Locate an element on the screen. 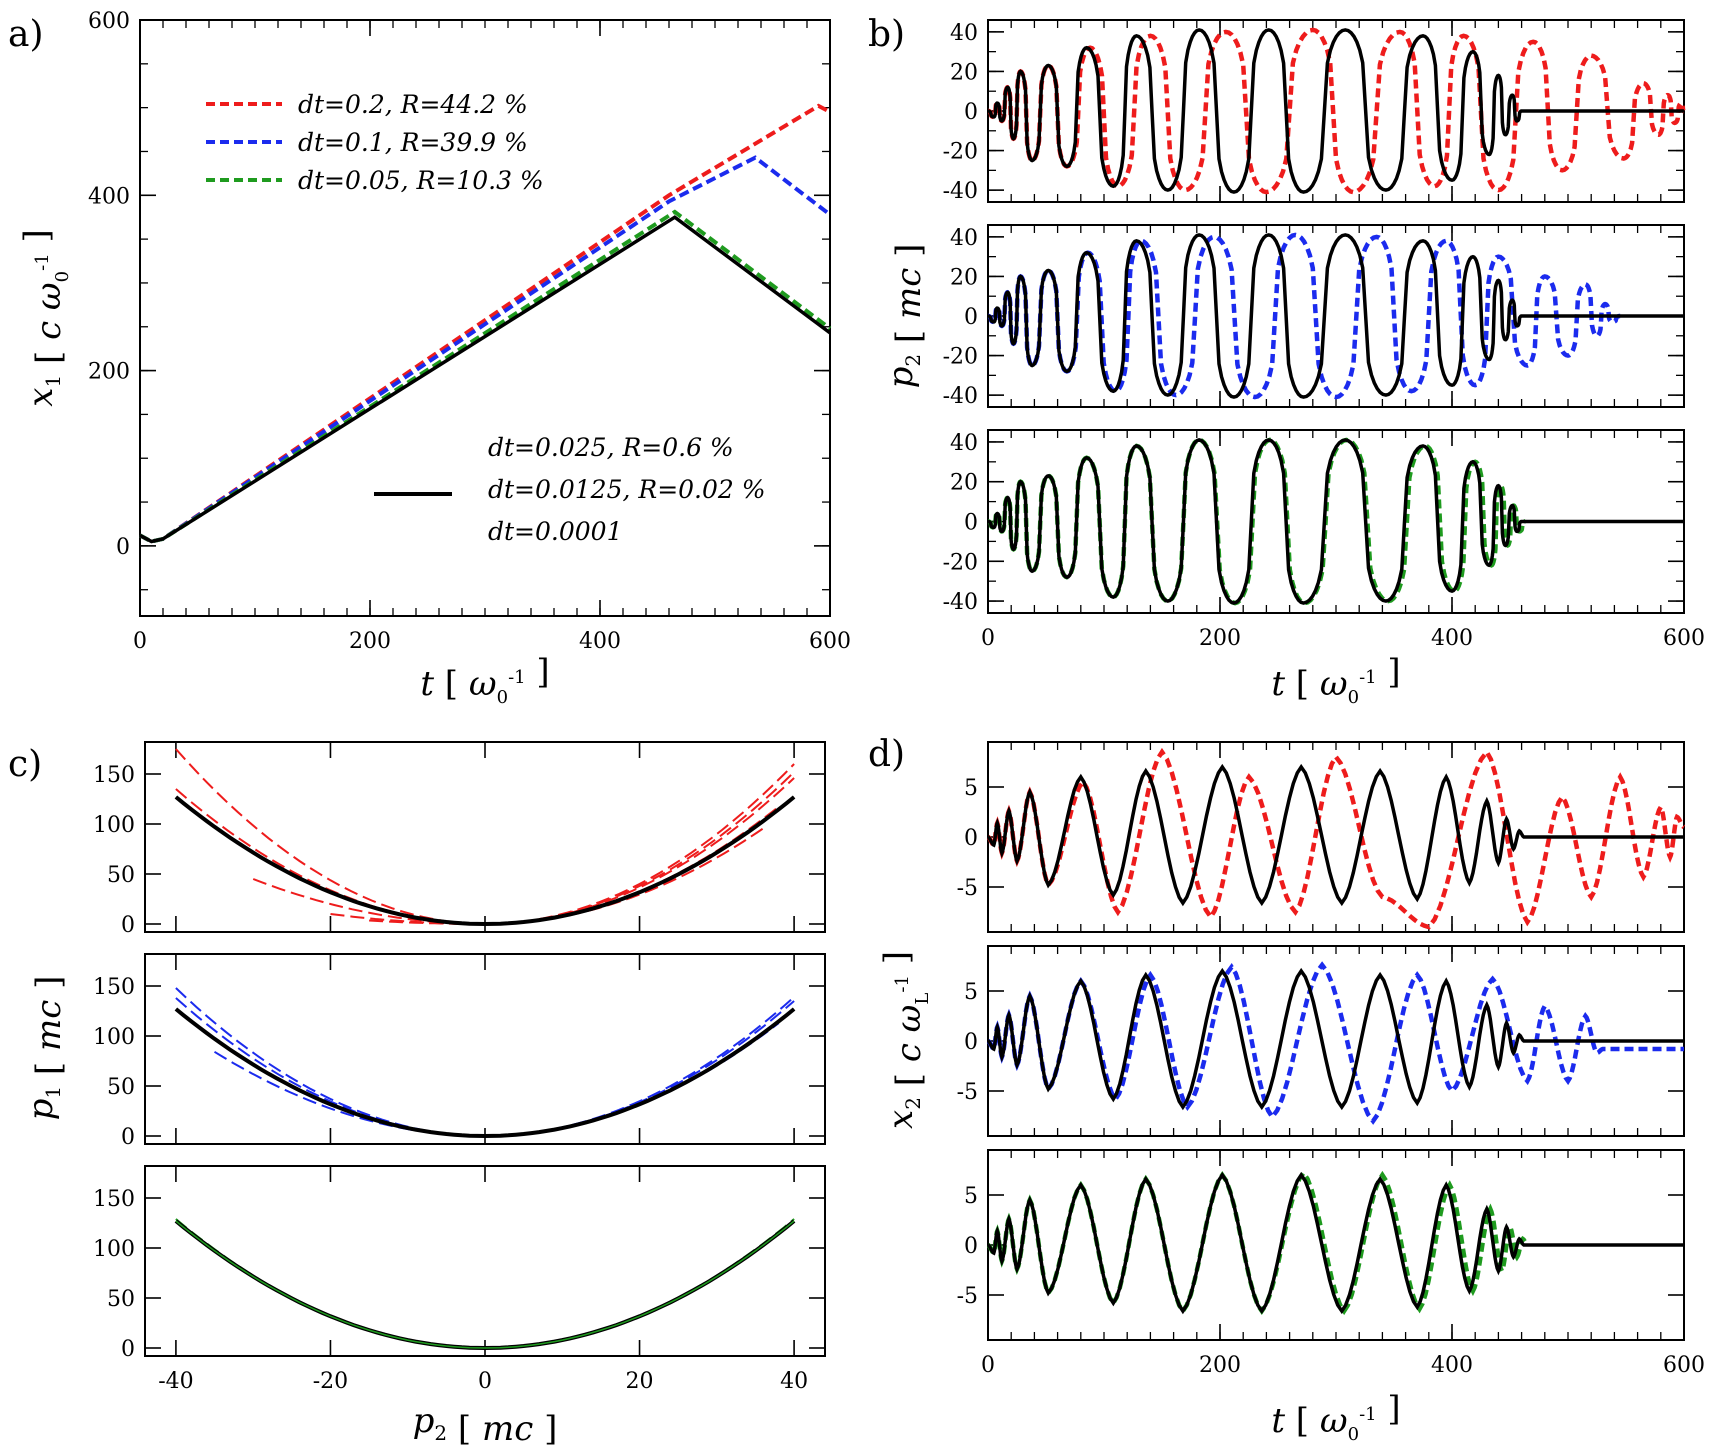  panel-label-c: c) is located at coordinates (25, 764).